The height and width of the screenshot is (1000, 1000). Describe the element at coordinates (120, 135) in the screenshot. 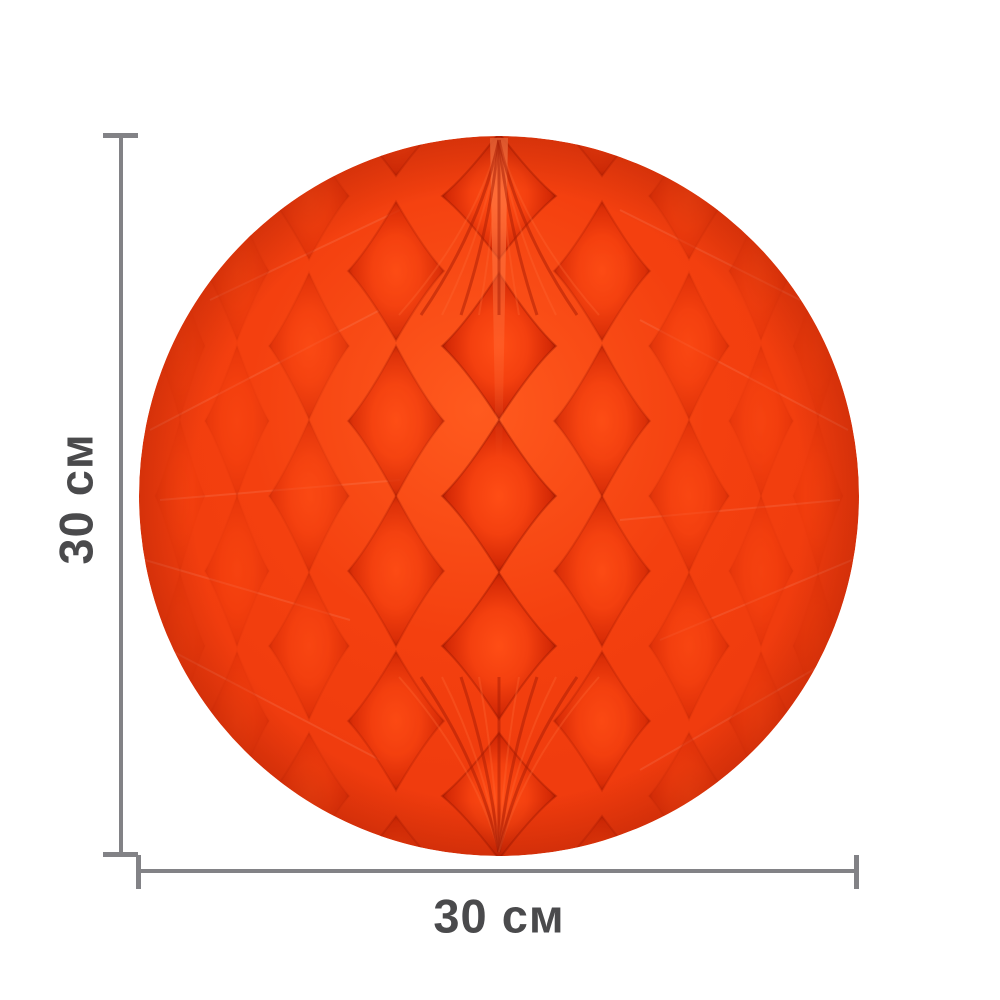

I see `height-dimension-top-cap` at that location.